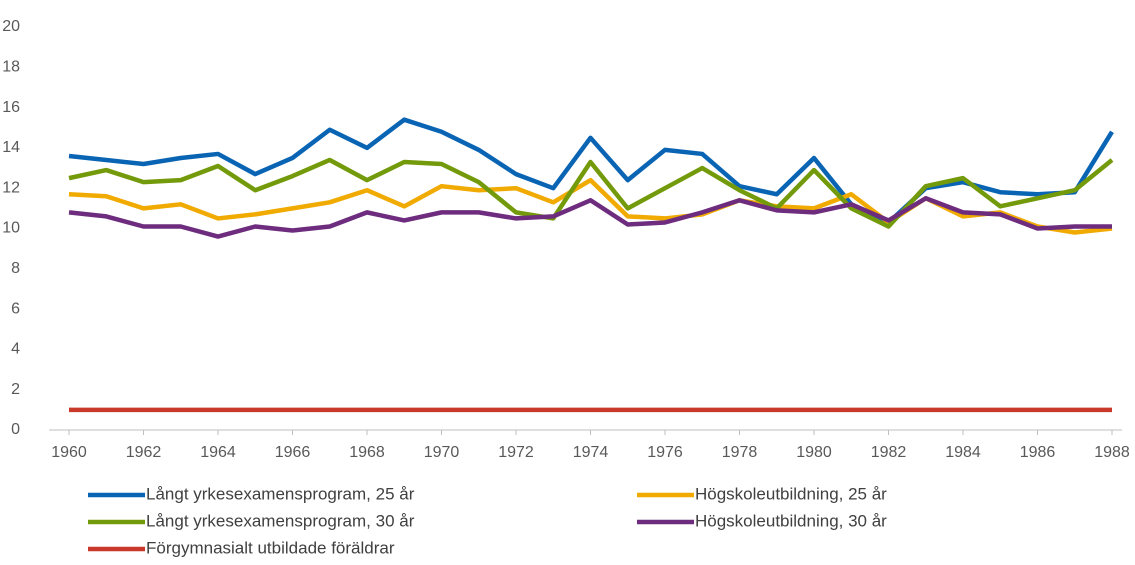 The width and height of the screenshot is (1135, 565). What do you see at coordinates (293, 452) in the screenshot?
I see `x-tick-label: 1966` at bounding box center [293, 452].